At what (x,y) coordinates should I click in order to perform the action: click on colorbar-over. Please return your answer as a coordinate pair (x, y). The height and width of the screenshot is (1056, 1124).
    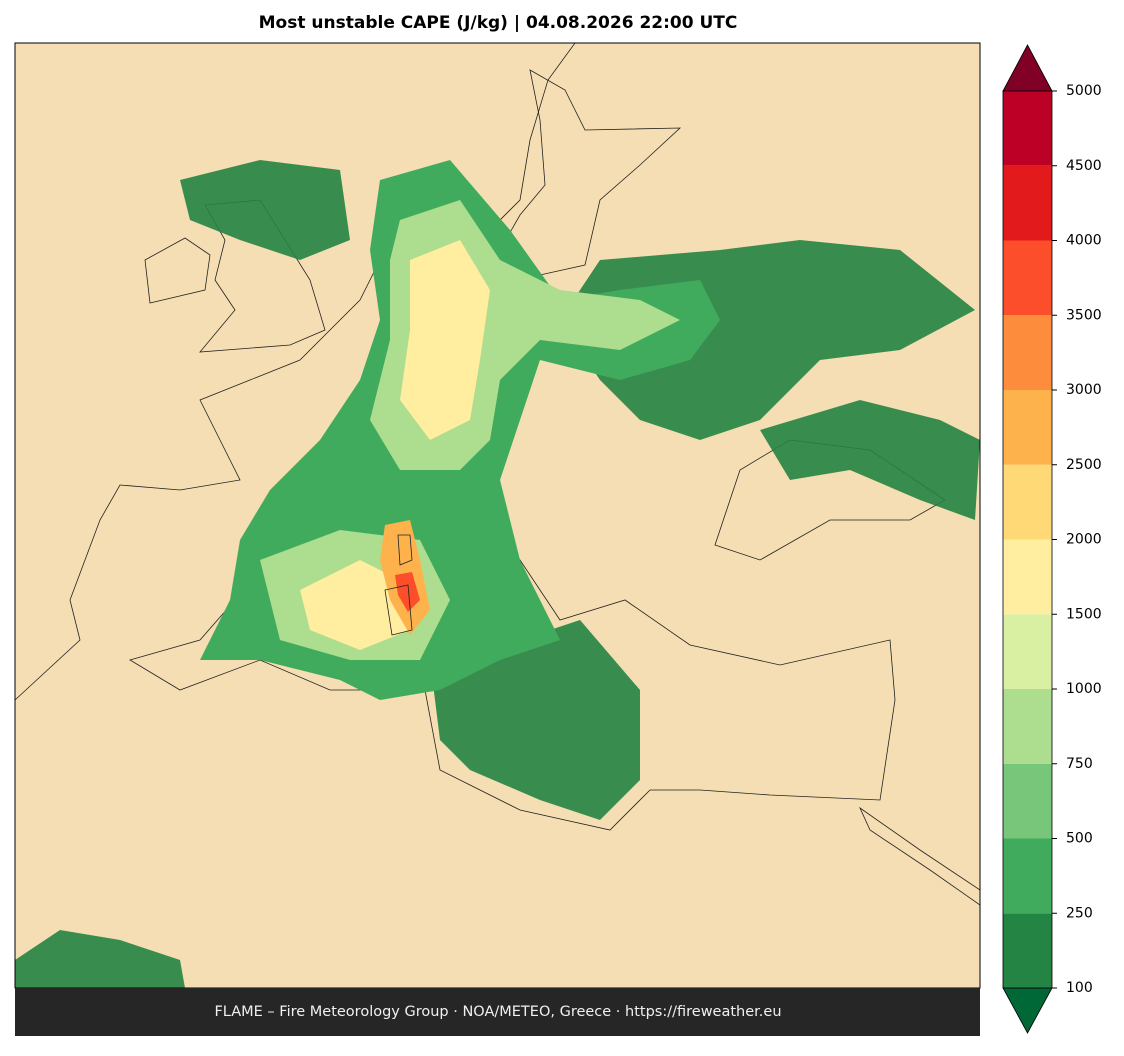
    Looking at the image, I should click on (1027, 68).